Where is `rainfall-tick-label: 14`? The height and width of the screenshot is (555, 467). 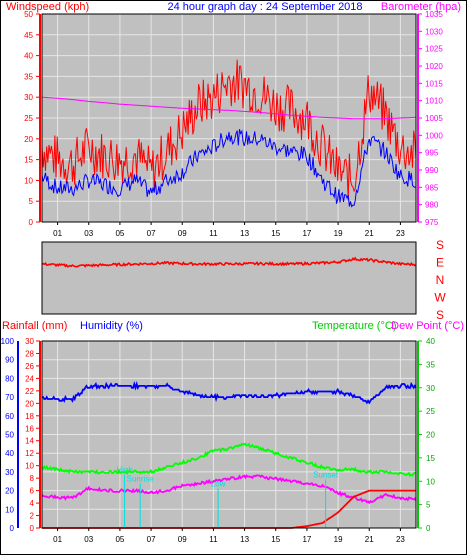
rainfall-tick-label: 14 is located at coordinates (29, 441).